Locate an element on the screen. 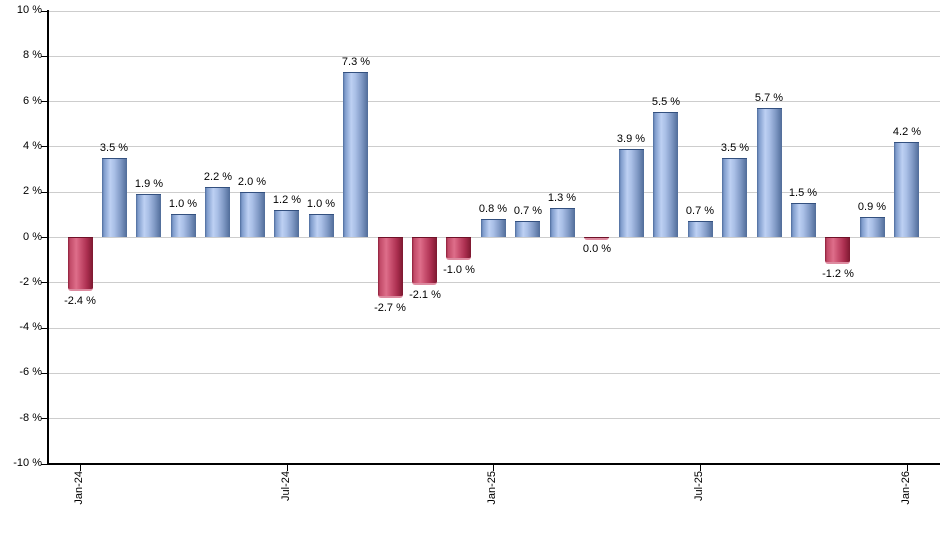 Image resolution: width=940 pixels, height=550 pixels. y-tick-label: -8 % is located at coordinates (30, 418).